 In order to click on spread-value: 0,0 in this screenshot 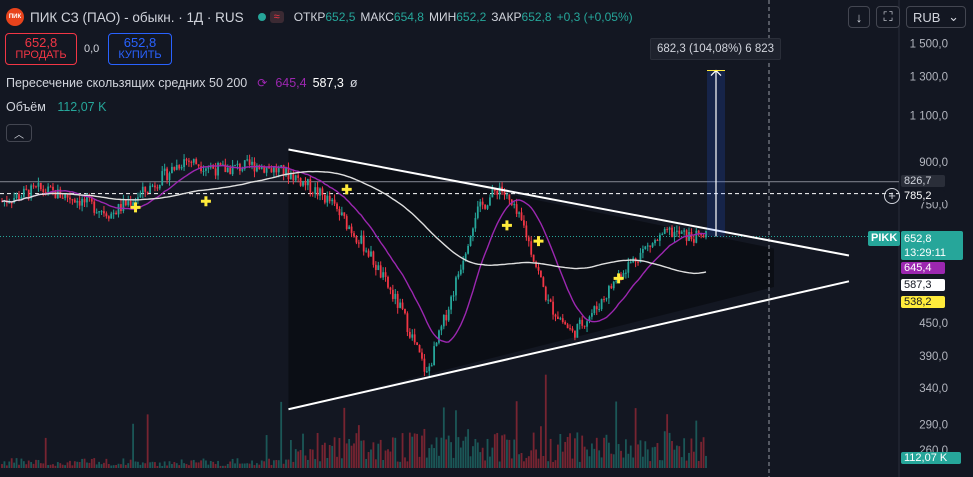, I will do `click(92, 49)`.